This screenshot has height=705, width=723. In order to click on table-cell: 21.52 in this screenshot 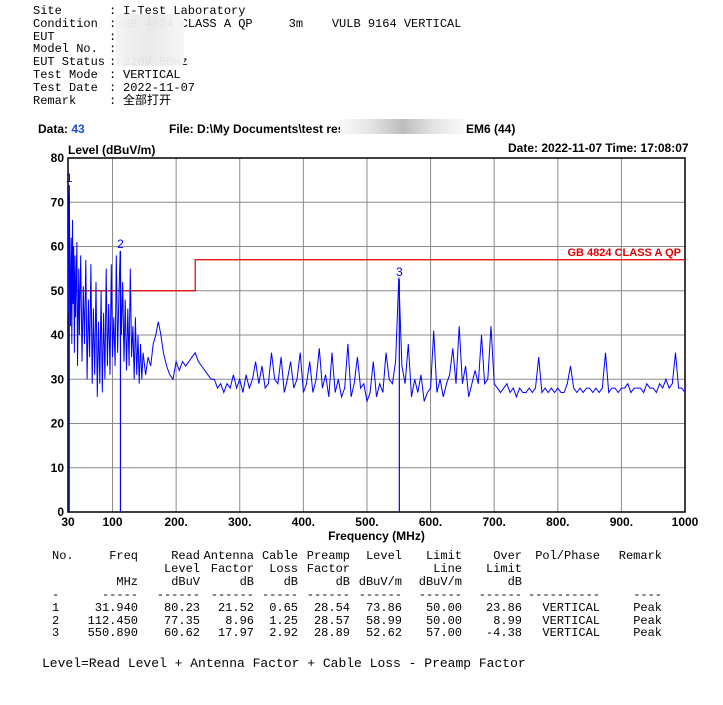, I will do `click(235, 607)`.